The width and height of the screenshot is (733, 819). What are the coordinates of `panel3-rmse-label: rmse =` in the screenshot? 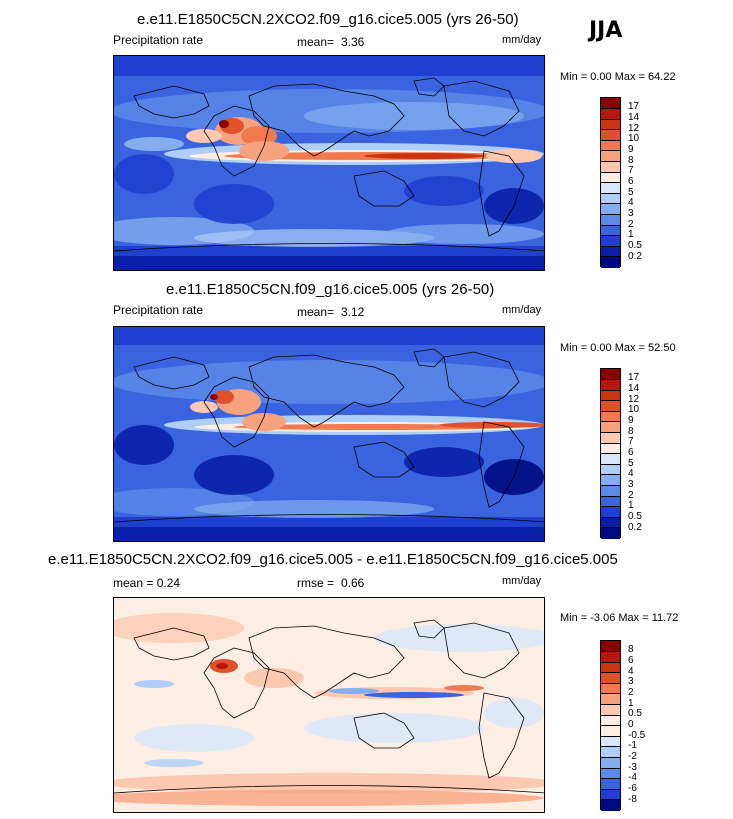 It's located at (316, 583).